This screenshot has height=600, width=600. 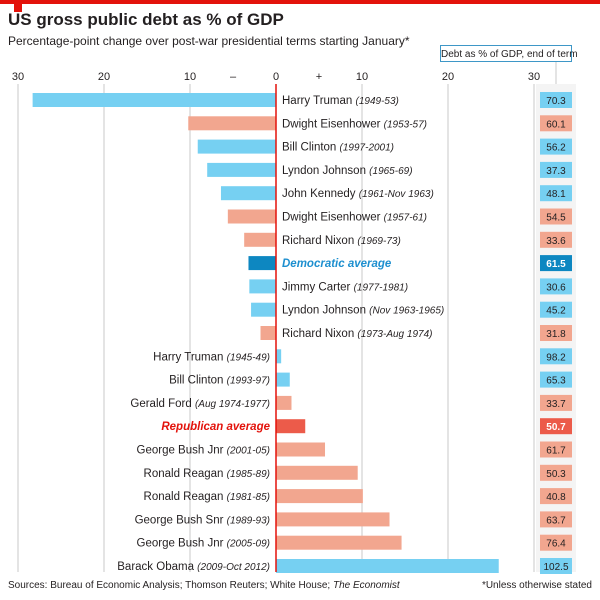 What do you see at coordinates (198, 381) in the screenshot?
I see `president-name: Bill Clinton` at bounding box center [198, 381].